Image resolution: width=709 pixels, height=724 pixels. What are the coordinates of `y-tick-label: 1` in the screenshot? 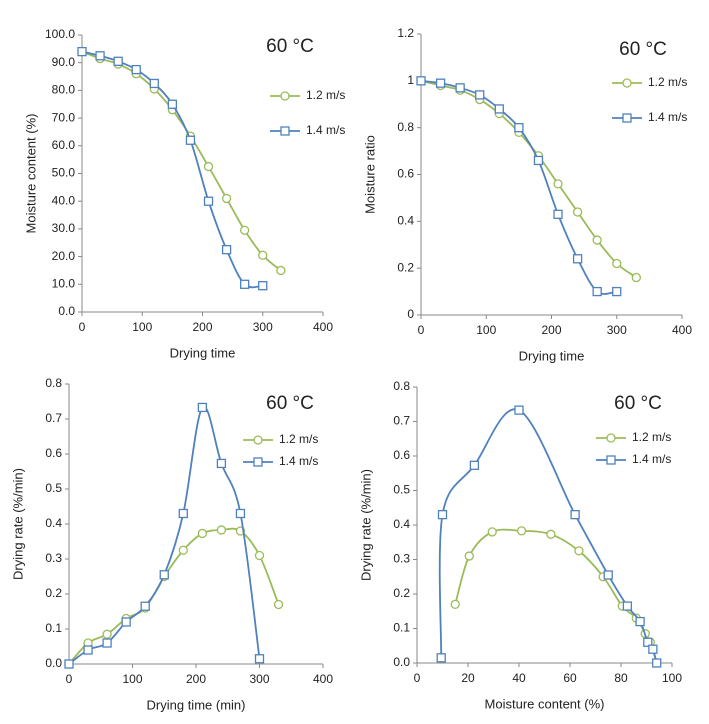 It's located at (410, 80).